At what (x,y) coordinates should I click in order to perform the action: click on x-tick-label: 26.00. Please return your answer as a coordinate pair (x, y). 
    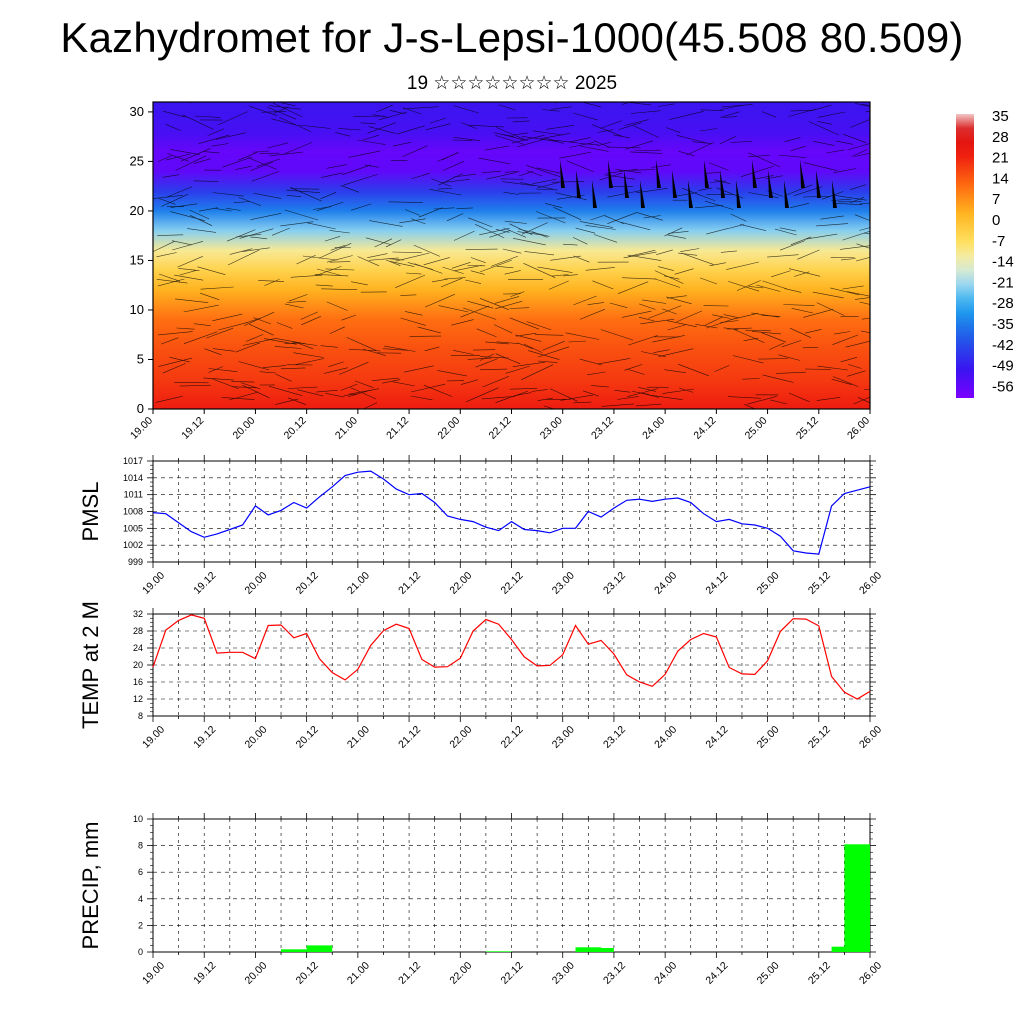
    Looking at the image, I should click on (870, 583).